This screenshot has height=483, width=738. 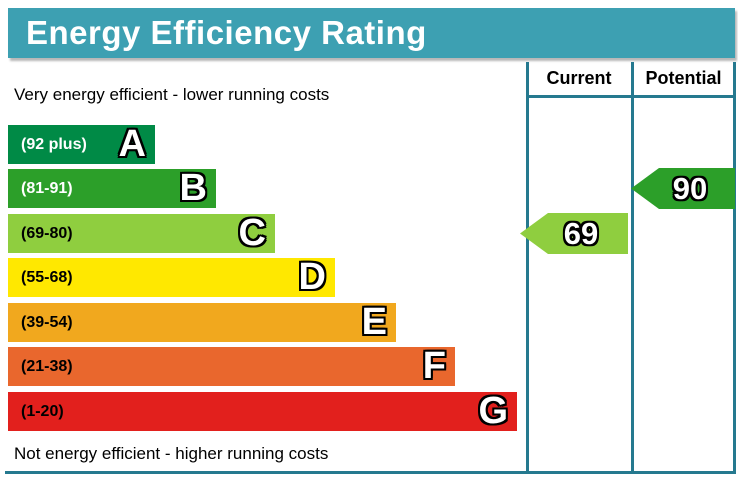 I want to click on title-bar: Energy Efficiency Rating, so click(x=371, y=33).